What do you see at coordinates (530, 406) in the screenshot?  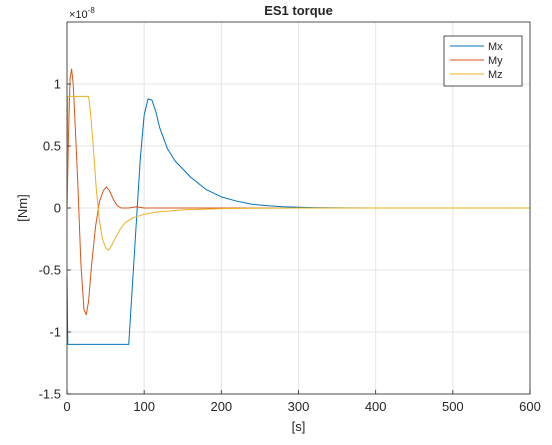 I see `x-tick-label: 600` at bounding box center [530, 406].